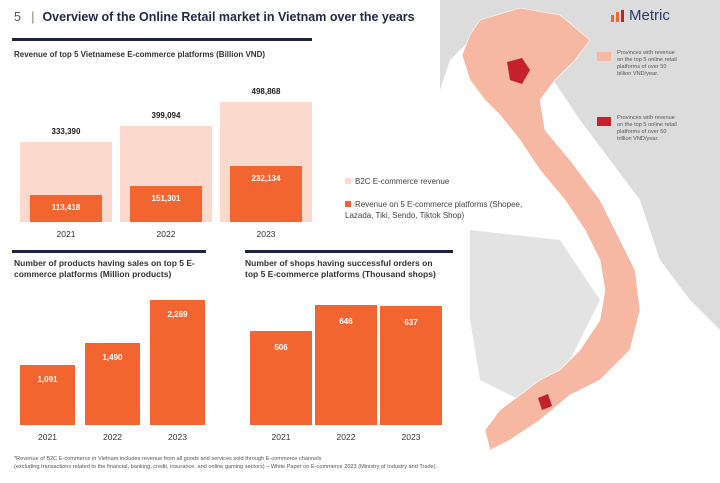  What do you see at coordinates (47, 379) in the screenshot?
I see `value-label: 1,091` at bounding box center [47, 379].